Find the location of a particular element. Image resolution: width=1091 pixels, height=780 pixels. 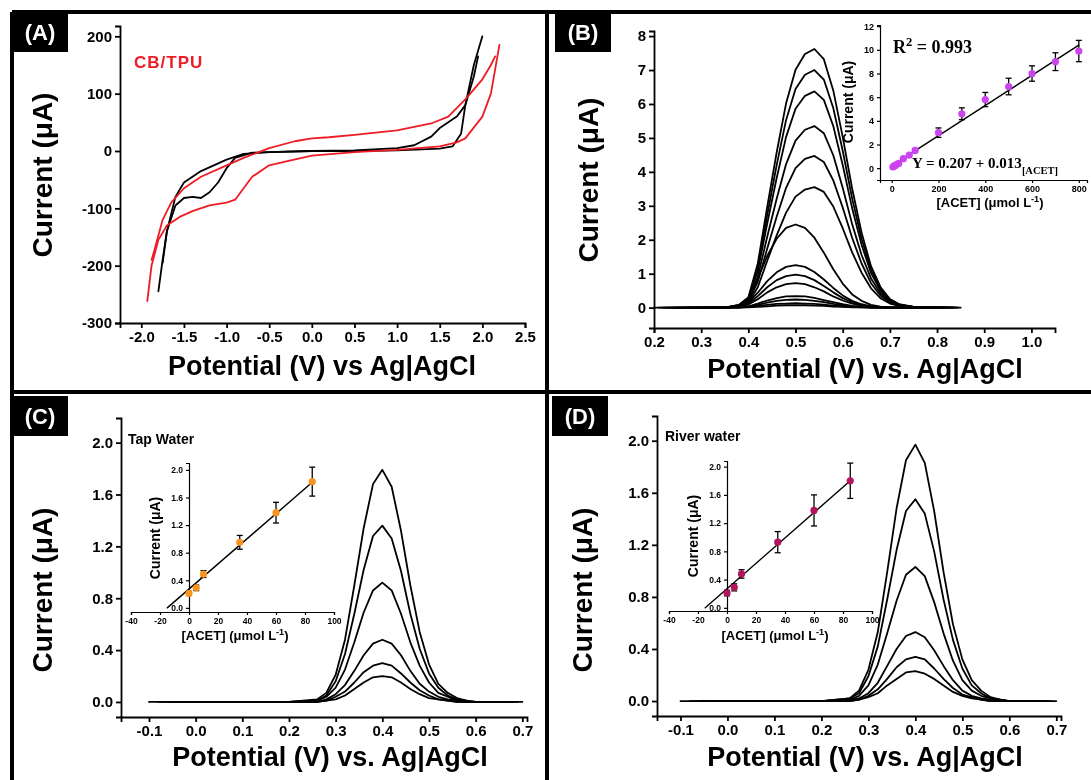

y-tick-label: 2 is located at coordinates (641, 240).